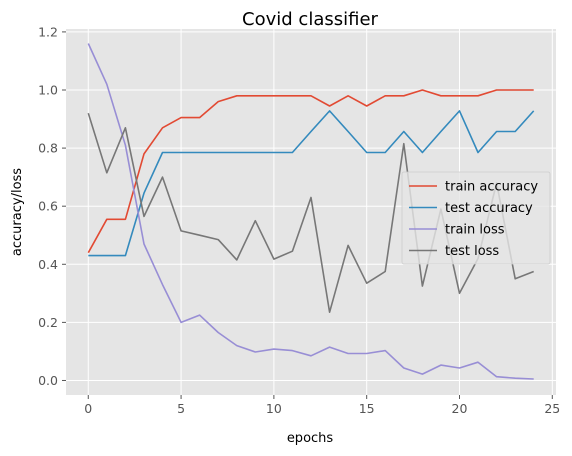 This screenshot has height=456, width=572. I want to click on x-tick-label: 20, so click(460, 408).